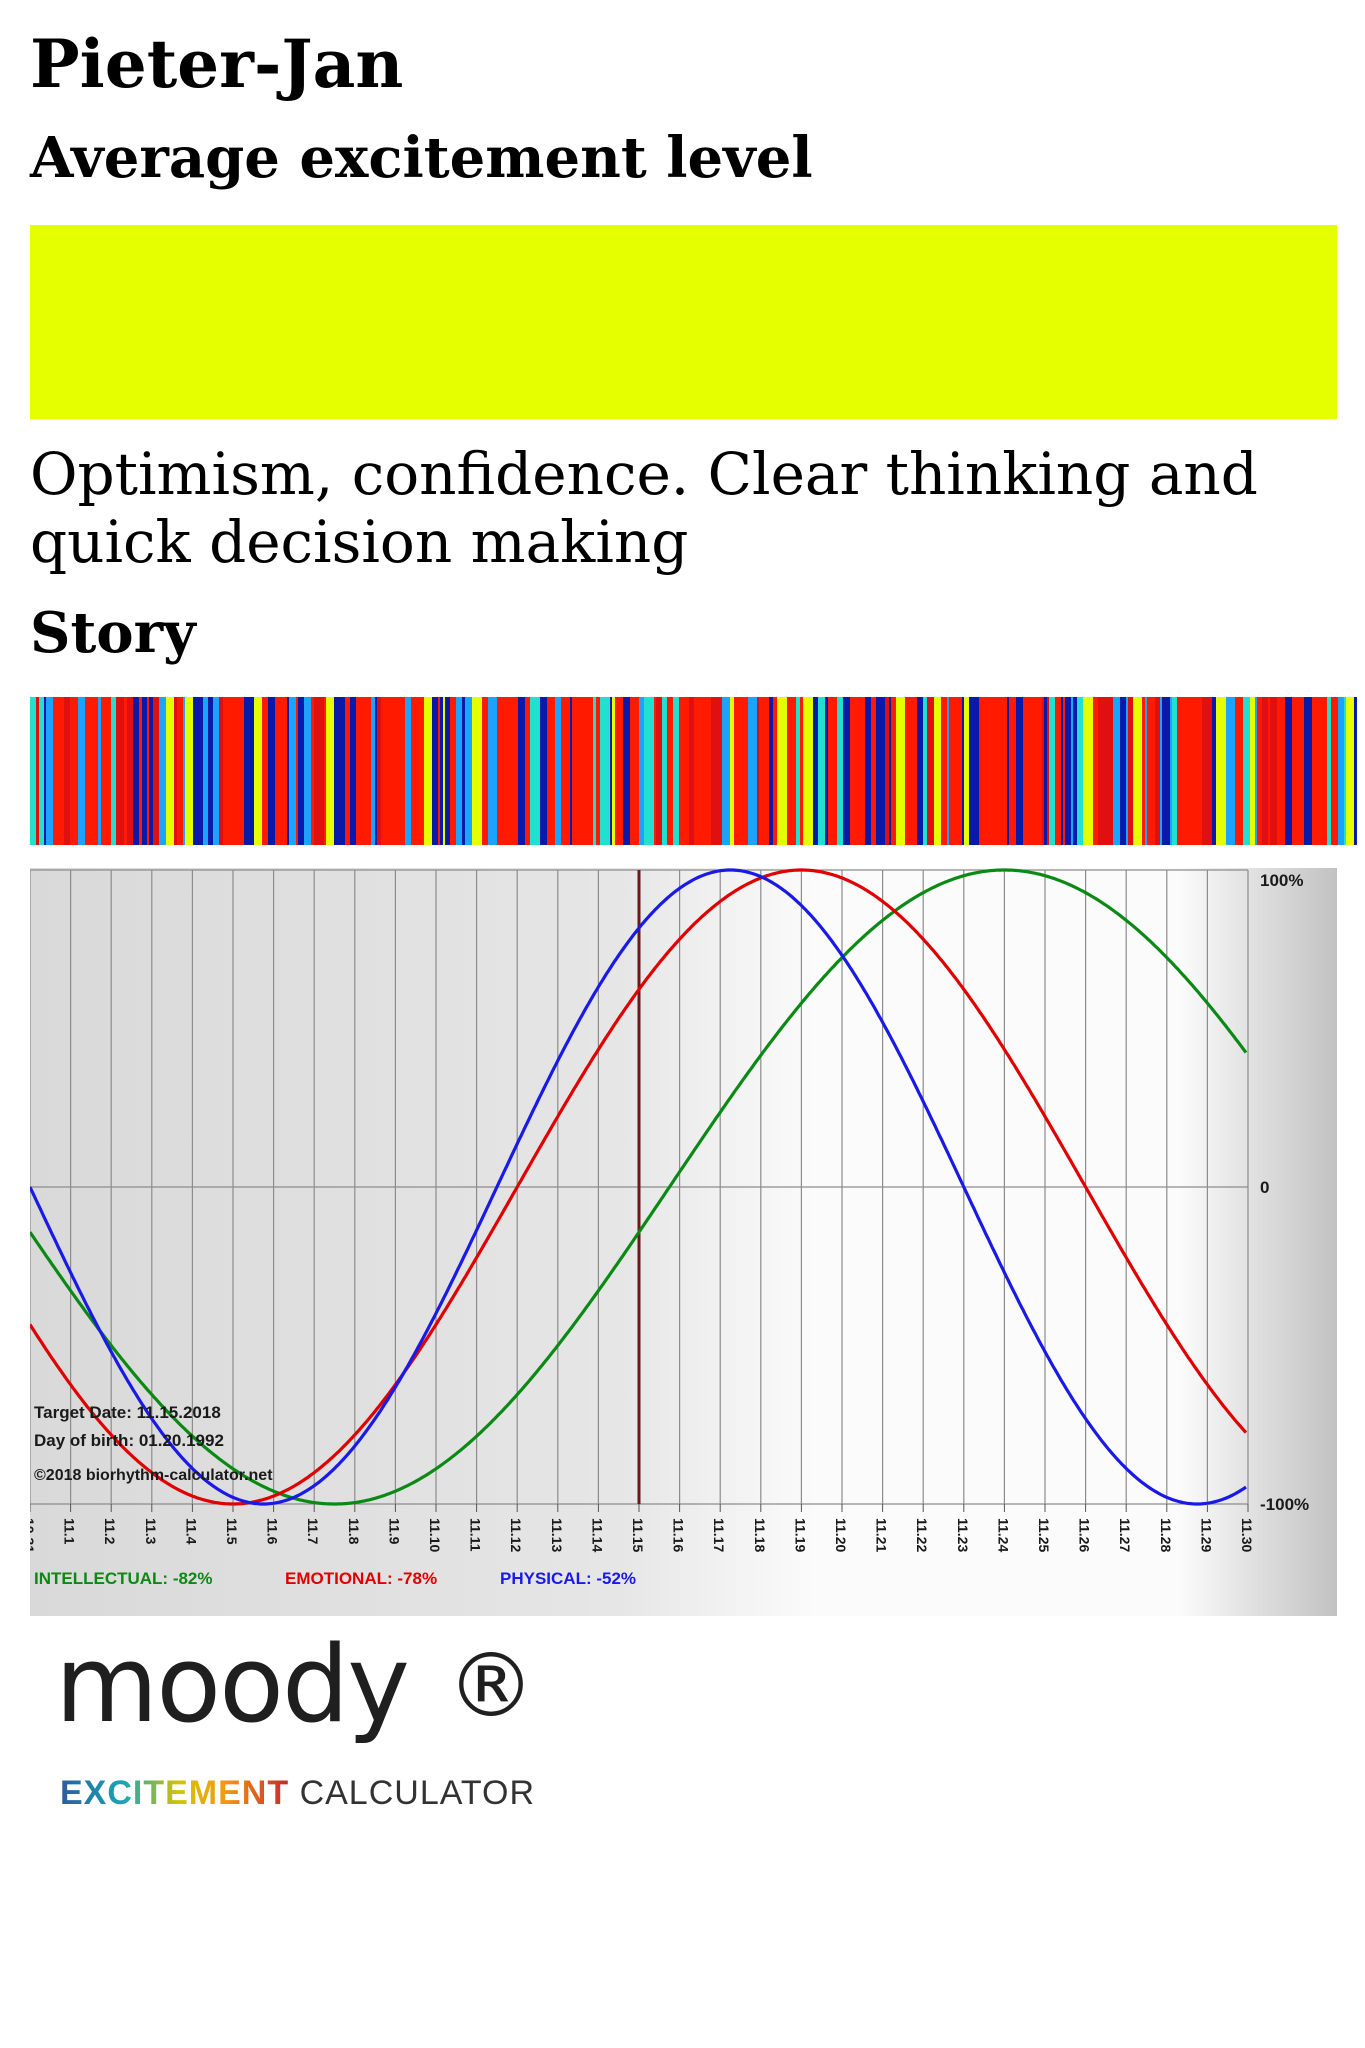  I want to click on x-tick-label: 11.19, so click(800, 1535).